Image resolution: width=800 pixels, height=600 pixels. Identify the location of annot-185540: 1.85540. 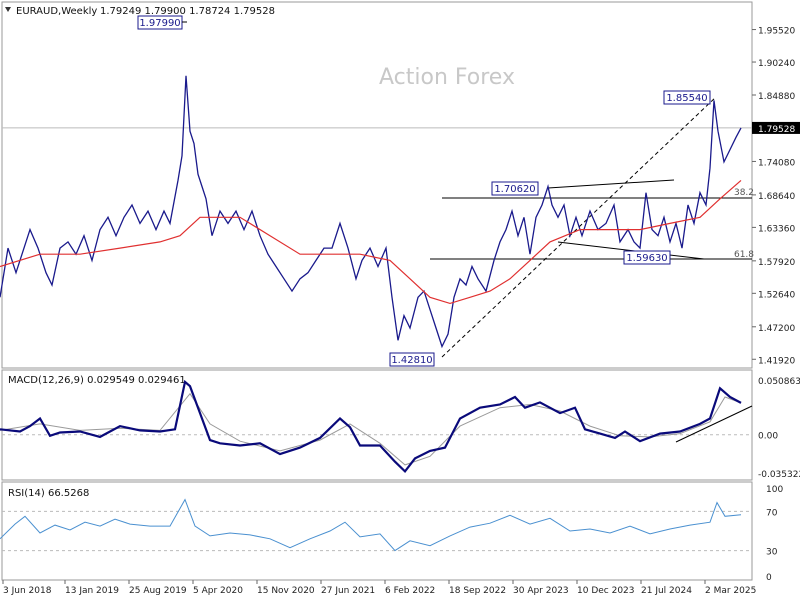
(686, 98).